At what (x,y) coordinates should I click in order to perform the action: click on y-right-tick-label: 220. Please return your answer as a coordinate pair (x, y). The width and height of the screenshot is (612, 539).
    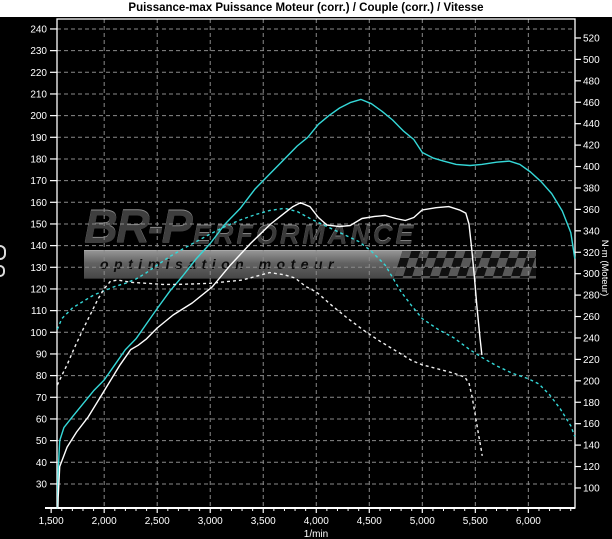
    Looking at the image, I should click on (591, 360).